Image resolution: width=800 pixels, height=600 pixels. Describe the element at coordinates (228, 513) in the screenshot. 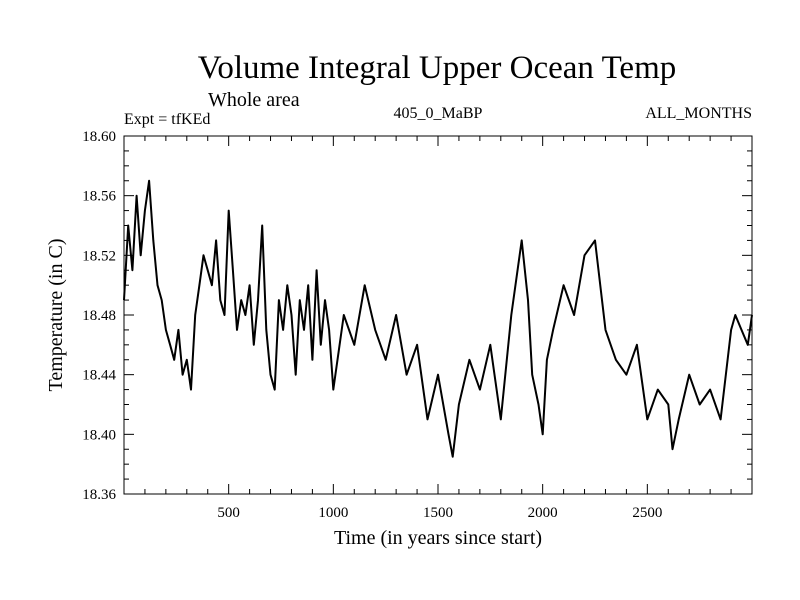

I see `x-tick-label: 500` at that location.